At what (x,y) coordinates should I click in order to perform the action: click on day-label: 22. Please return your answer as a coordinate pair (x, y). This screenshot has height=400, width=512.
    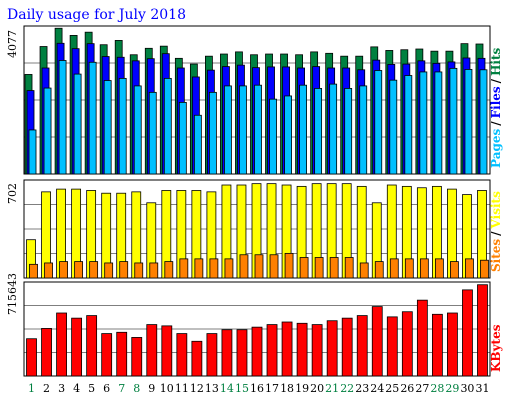
    Looking at the image, I should click on (347, 388).